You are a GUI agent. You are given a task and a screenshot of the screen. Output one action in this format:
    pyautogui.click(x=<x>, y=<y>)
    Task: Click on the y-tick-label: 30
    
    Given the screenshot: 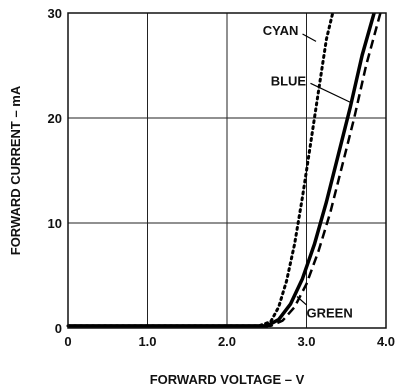 What is the action you would take?
    pyautogui.click(x=55, y=13)
    